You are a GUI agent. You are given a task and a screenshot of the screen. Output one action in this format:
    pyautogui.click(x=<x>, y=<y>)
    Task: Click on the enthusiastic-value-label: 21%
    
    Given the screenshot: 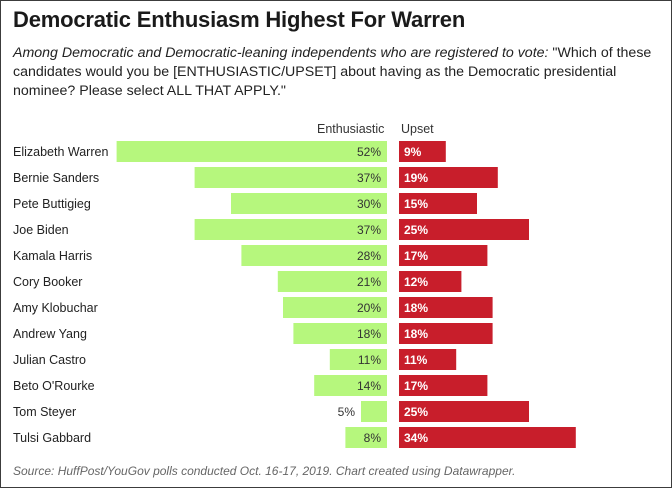 What is the action you would take?
    pyautogui.click(x=369, y=282)
    